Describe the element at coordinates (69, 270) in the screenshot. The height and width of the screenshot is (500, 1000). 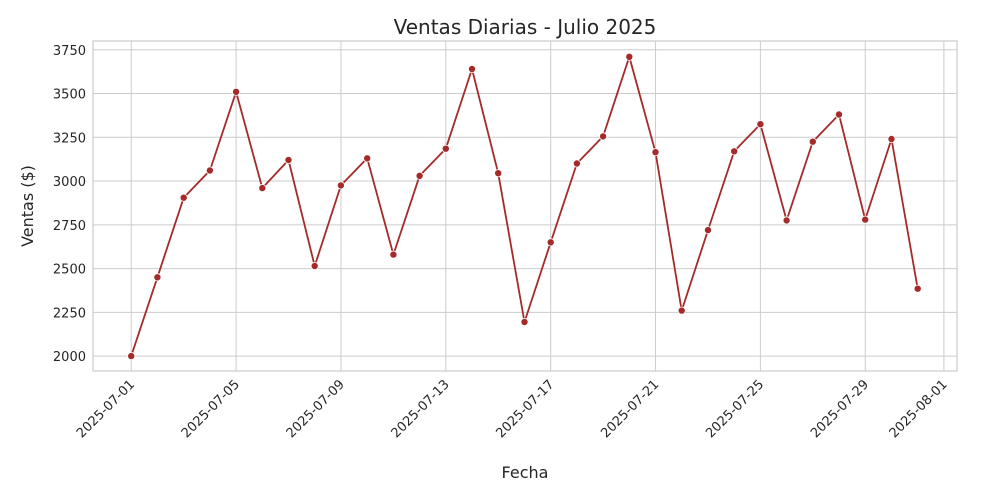
I see `y-tick-label: 2500` at that location.